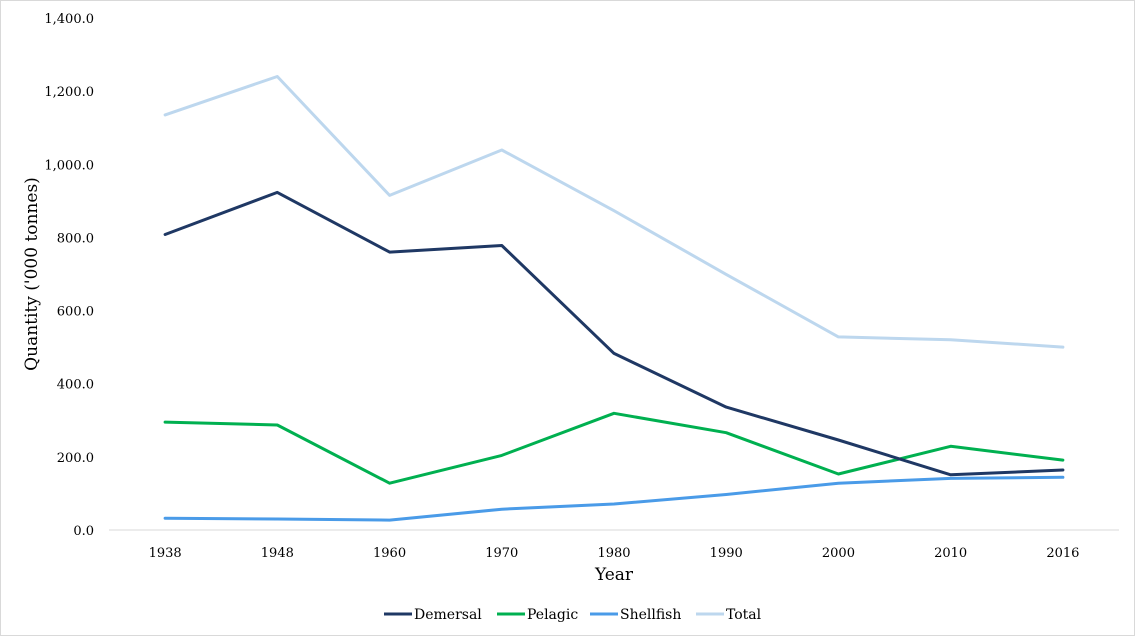 The height and width of the screenshot is (639, 1135). Describe the element at coordinates (389, 553) in the screenshot. I see `x-tick-label: 1960` at that location.